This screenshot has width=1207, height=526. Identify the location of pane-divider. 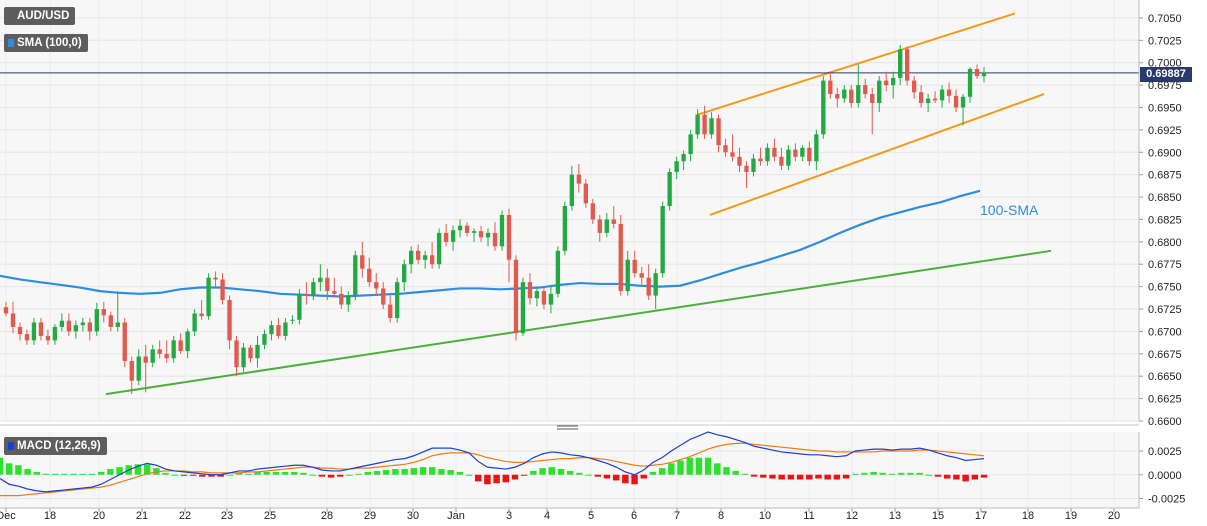
(569, 427).